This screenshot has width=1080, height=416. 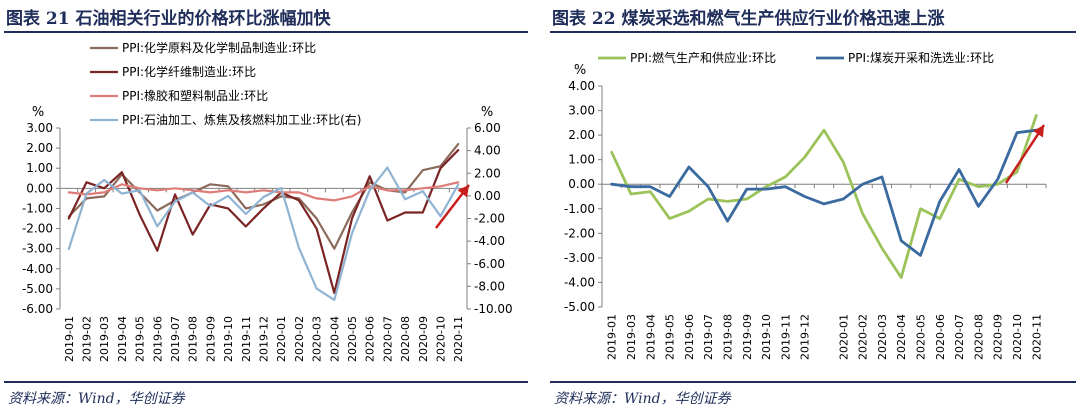 What do you see at coordinates (87, 339) in the screenshot?
I see `x-tick-label: 2019-02` at bounding box center [87, 339].